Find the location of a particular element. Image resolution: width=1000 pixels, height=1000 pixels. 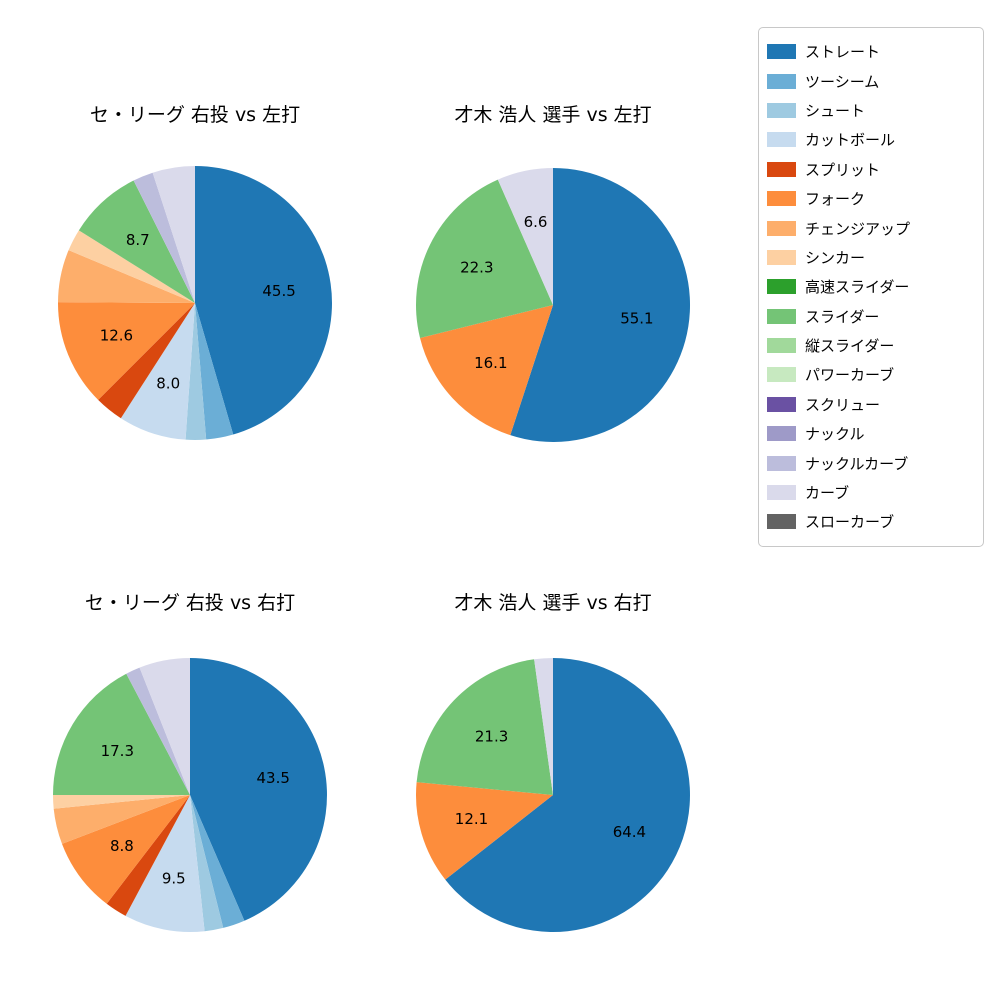

pie-chart-saiki-vs-left: 55.1 16.1 22.3 6.6 is located at coordinates (553, 305).